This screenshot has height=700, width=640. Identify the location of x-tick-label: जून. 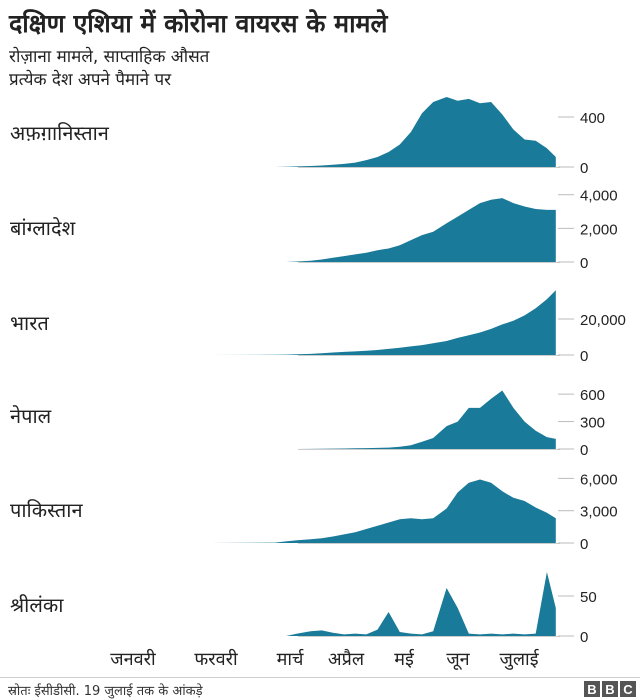
(458, 659).